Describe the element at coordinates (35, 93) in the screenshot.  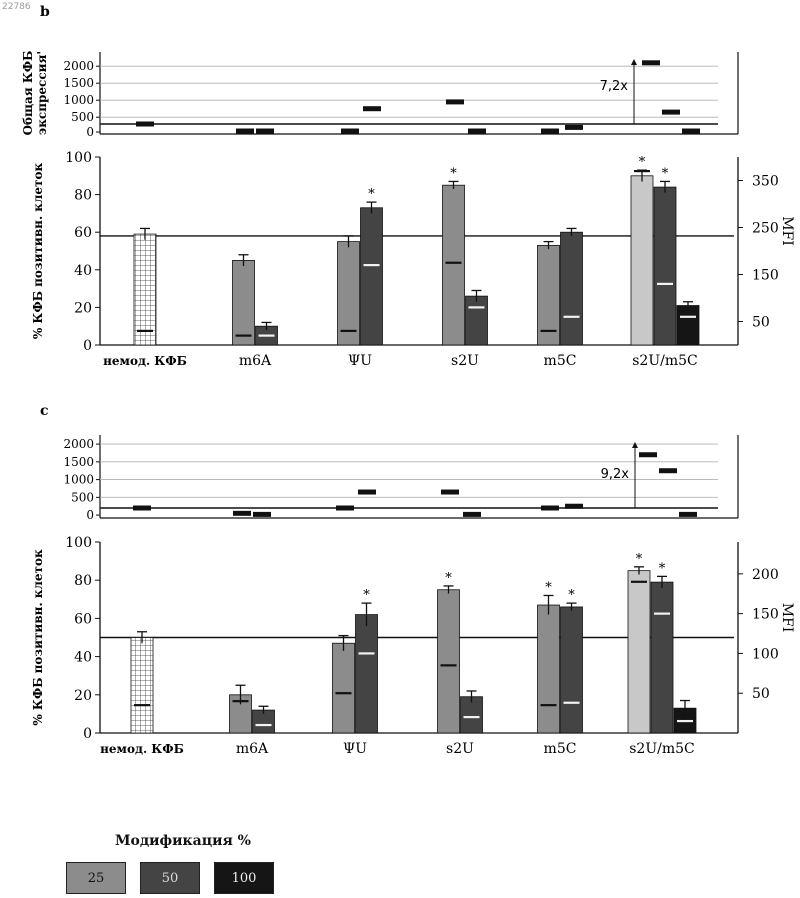
I see `expression-y-label: Общая КФБэкспрессия'` at that location.